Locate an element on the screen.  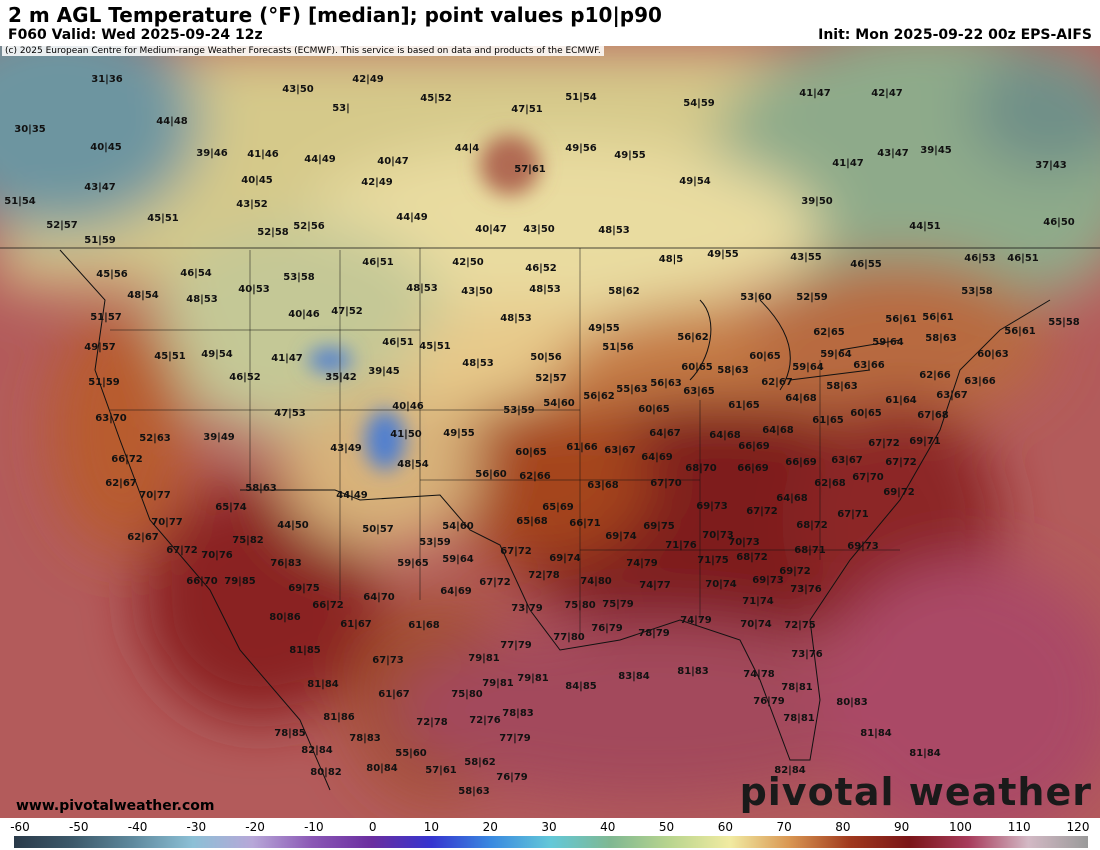
point-value: 76|83 is located at coordinates (286, 563).